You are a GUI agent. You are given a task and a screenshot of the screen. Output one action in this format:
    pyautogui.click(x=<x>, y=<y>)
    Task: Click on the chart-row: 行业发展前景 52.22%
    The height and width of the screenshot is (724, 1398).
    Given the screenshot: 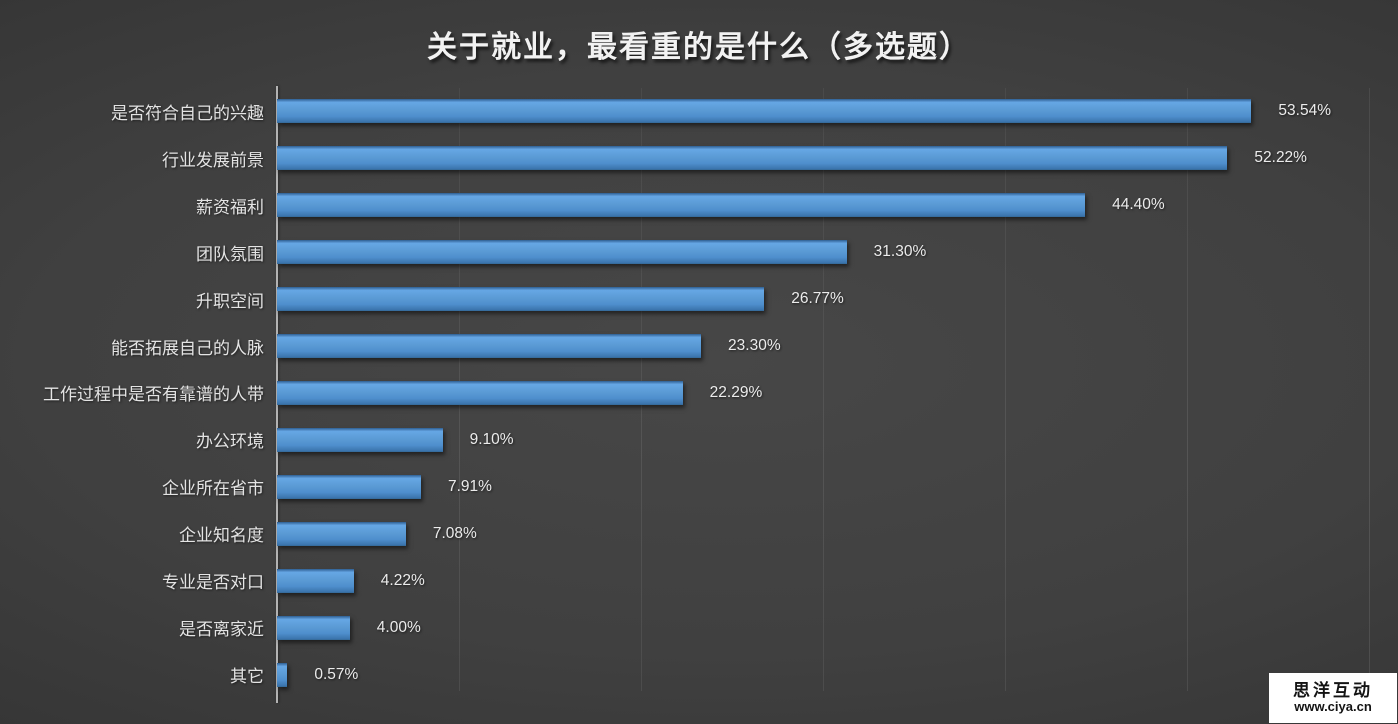 What is the action you would take?
    pyautogui.click(x=699, y=158)
    